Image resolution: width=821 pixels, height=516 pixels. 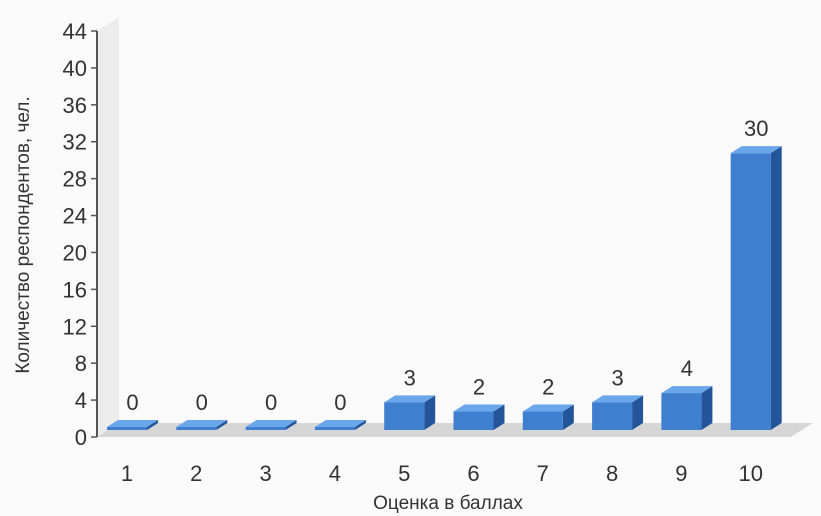 I want to click on x-tick-label: 10, so click(x=750, y=473).